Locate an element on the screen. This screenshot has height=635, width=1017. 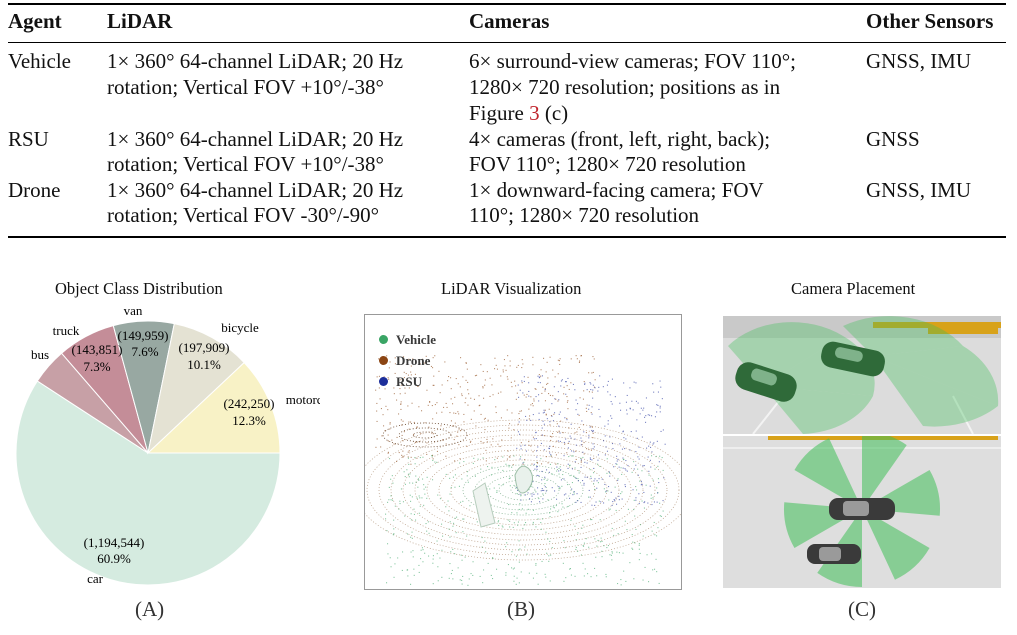
camera-fov-wedge is located at coordinates (896, 544).